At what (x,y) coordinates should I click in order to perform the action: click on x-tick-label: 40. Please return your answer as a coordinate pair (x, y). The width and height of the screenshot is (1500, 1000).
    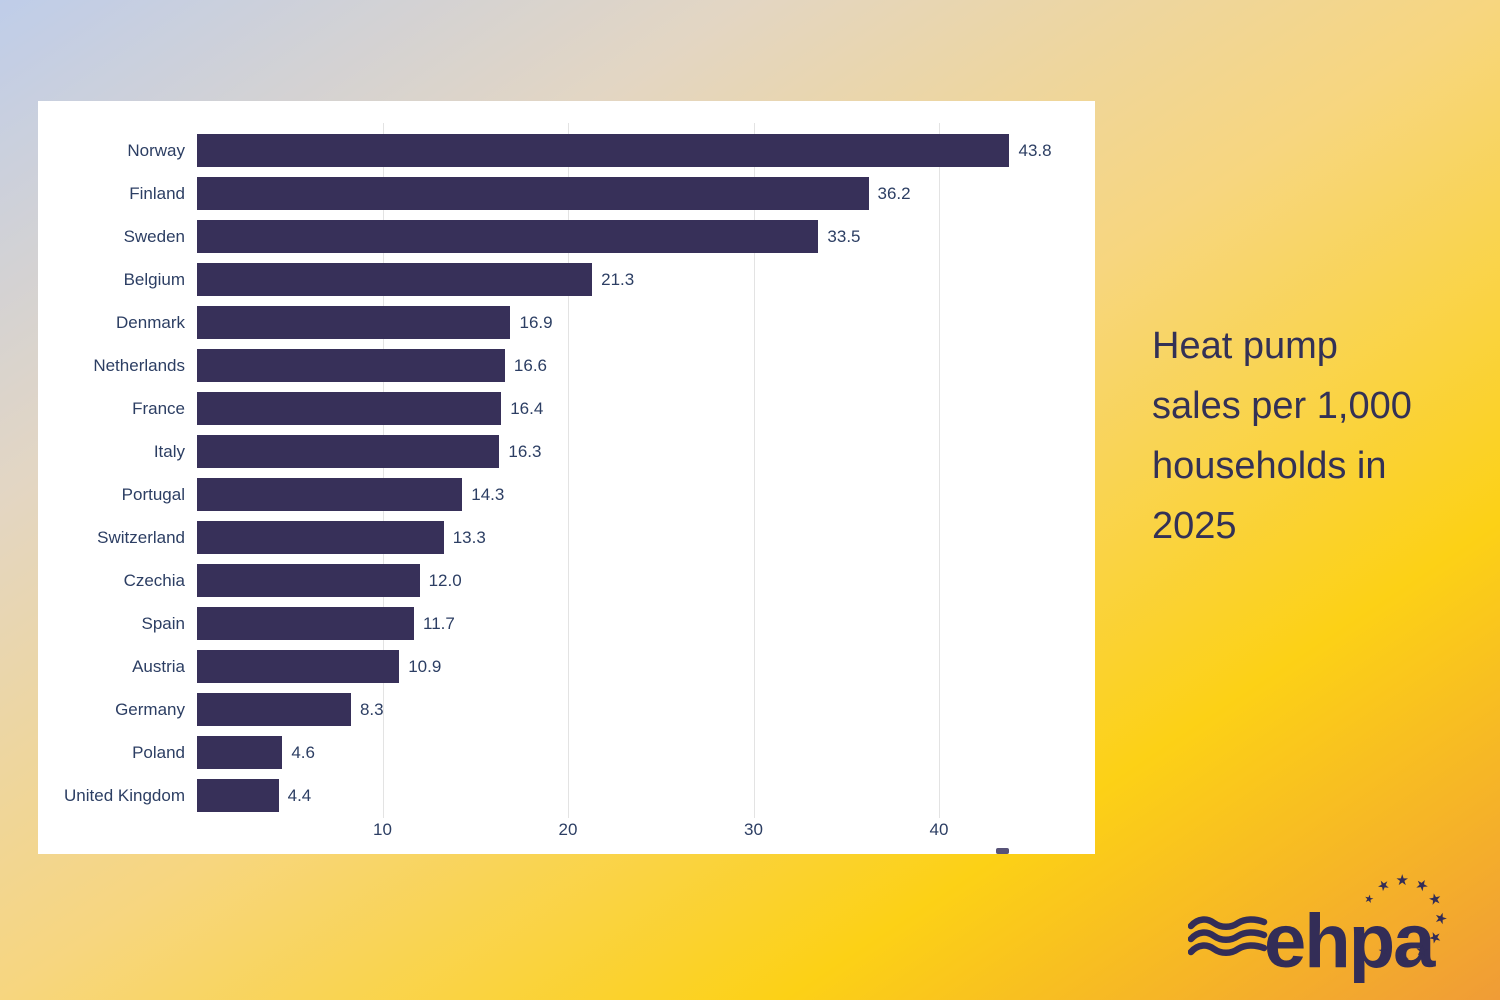
    Looking at the image, I should click on (939, 829).